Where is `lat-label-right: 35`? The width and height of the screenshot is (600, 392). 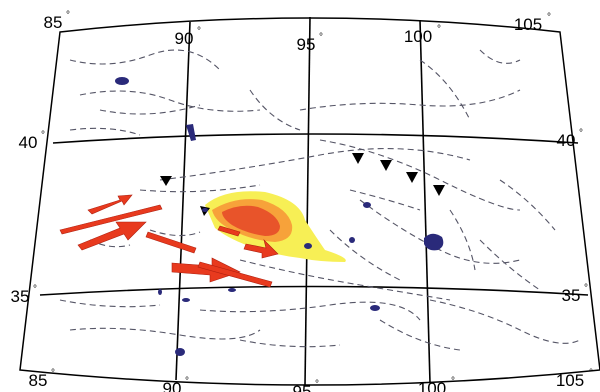 lat-label-right: 35 is located at coordinates (571, 295).